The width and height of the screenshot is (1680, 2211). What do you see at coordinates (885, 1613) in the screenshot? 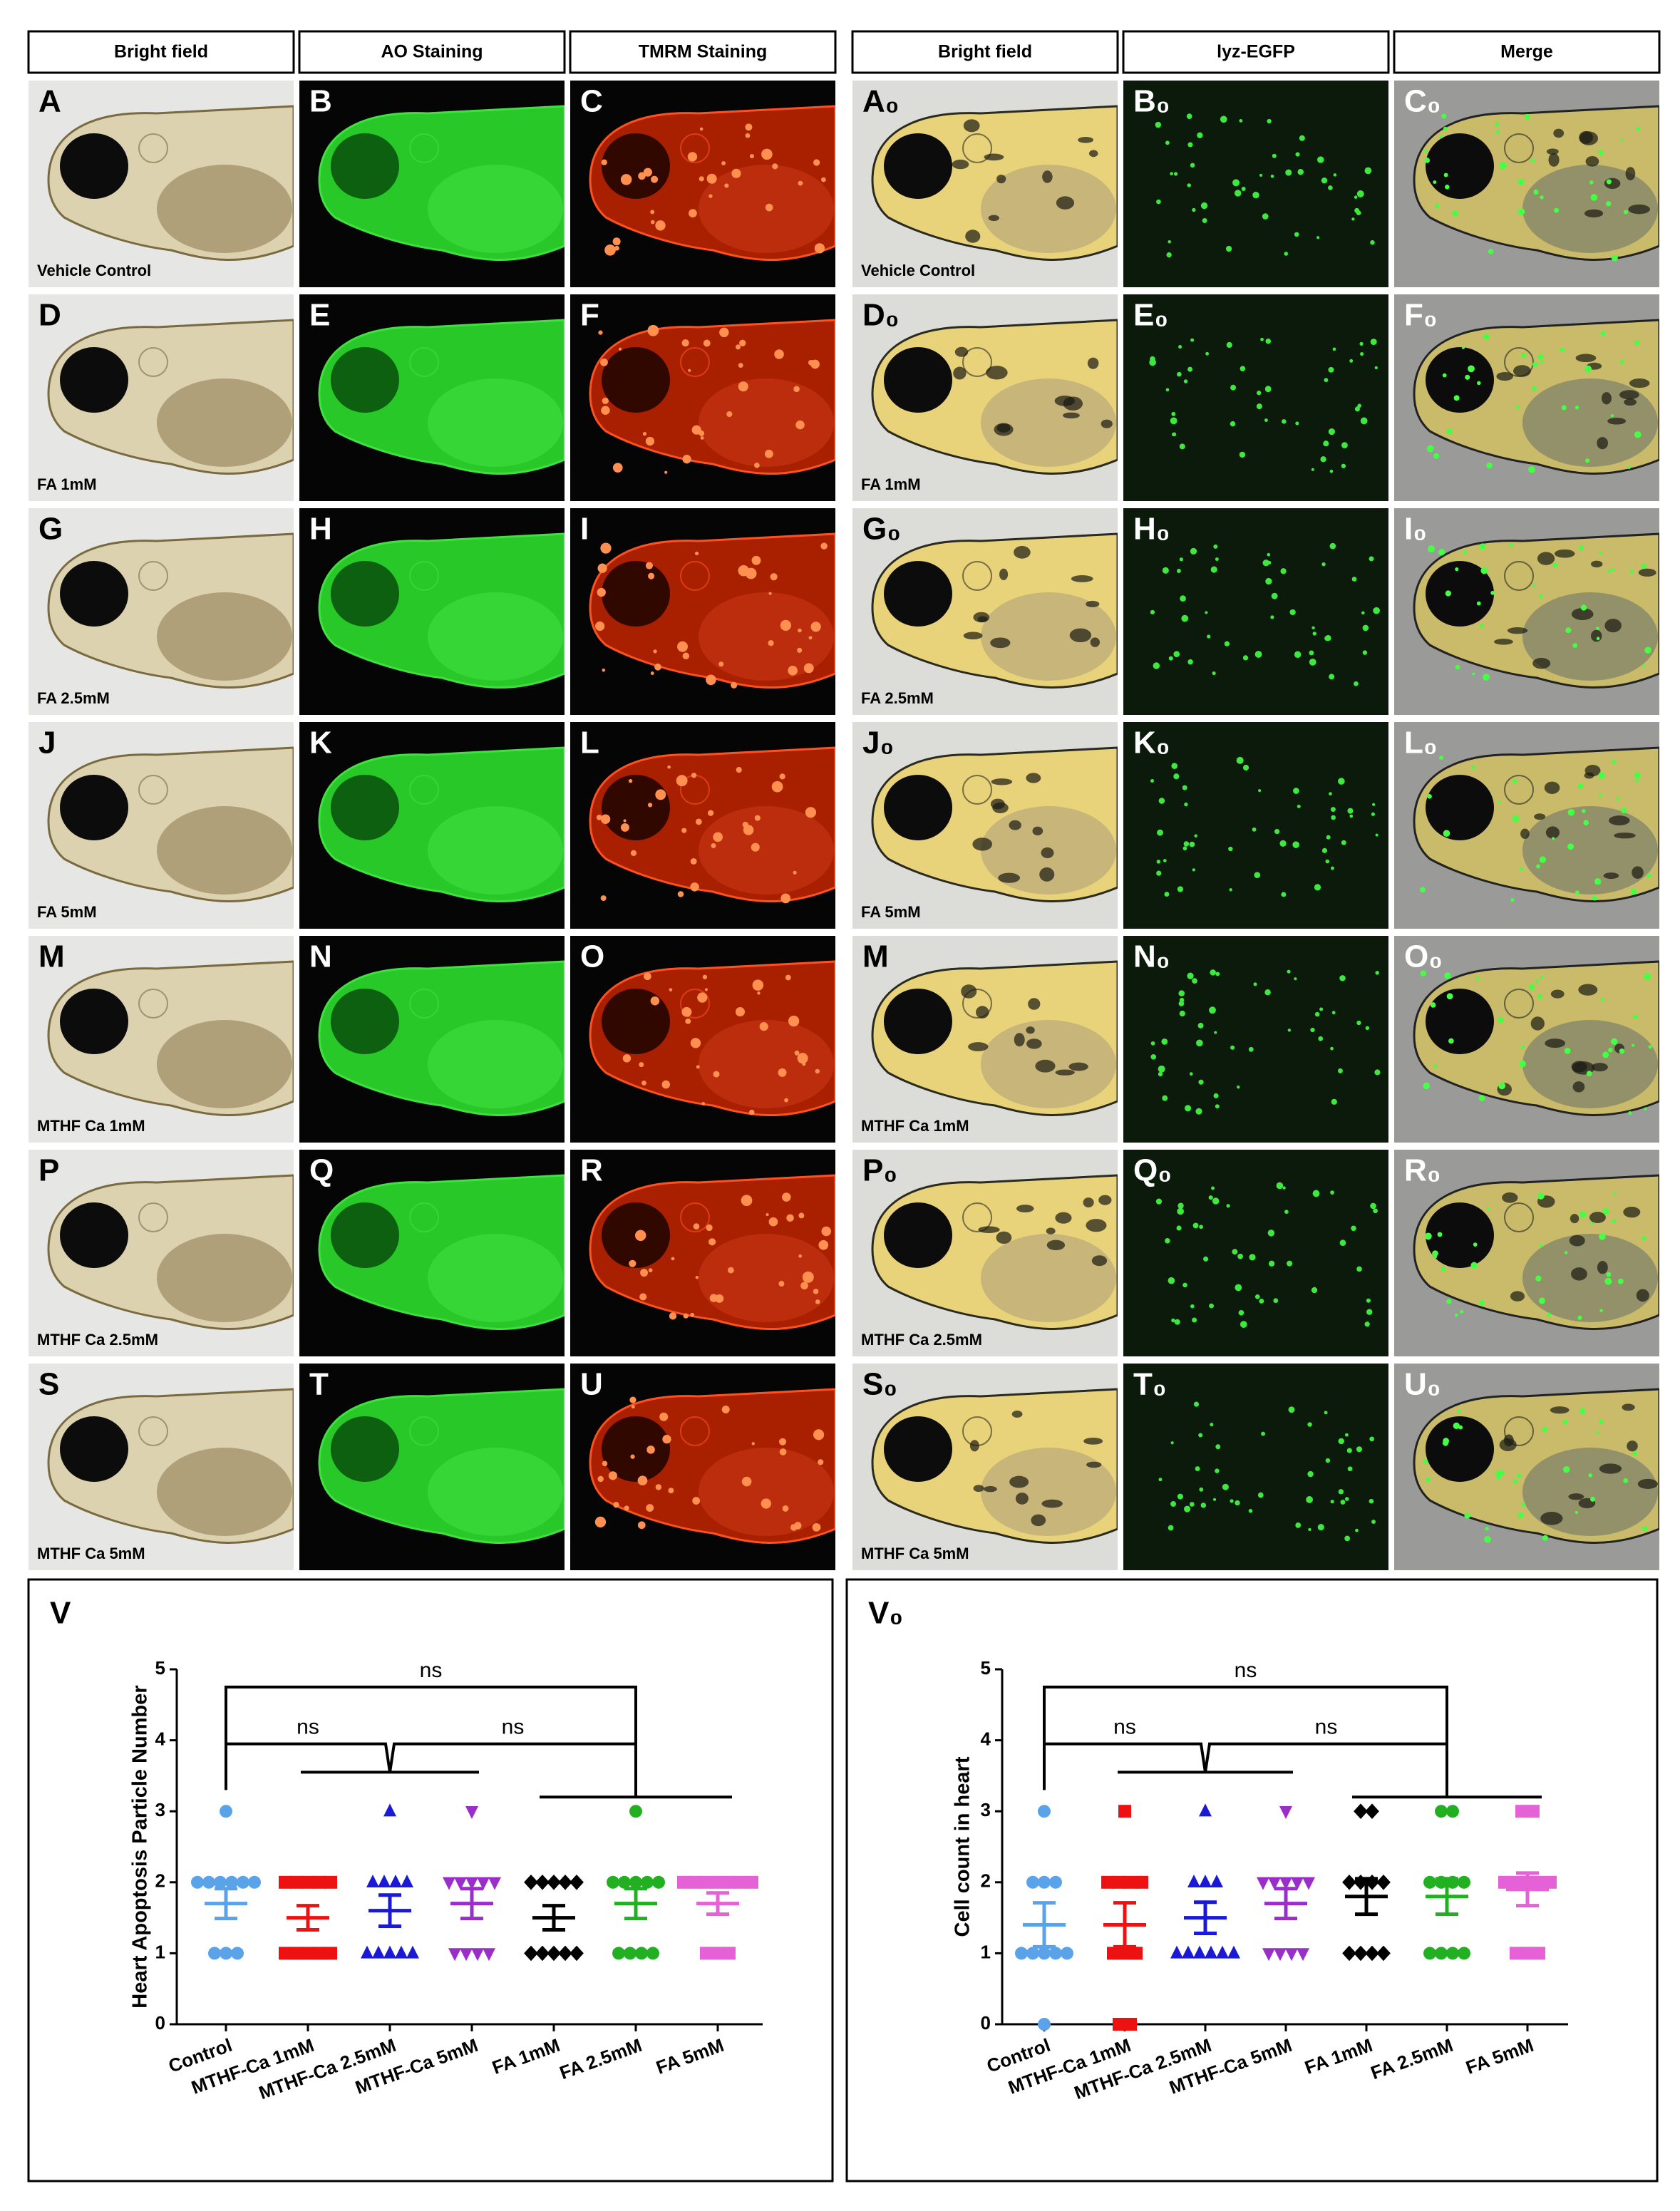
I see `chart-label: V₀` at bounding box center [885, 1613].